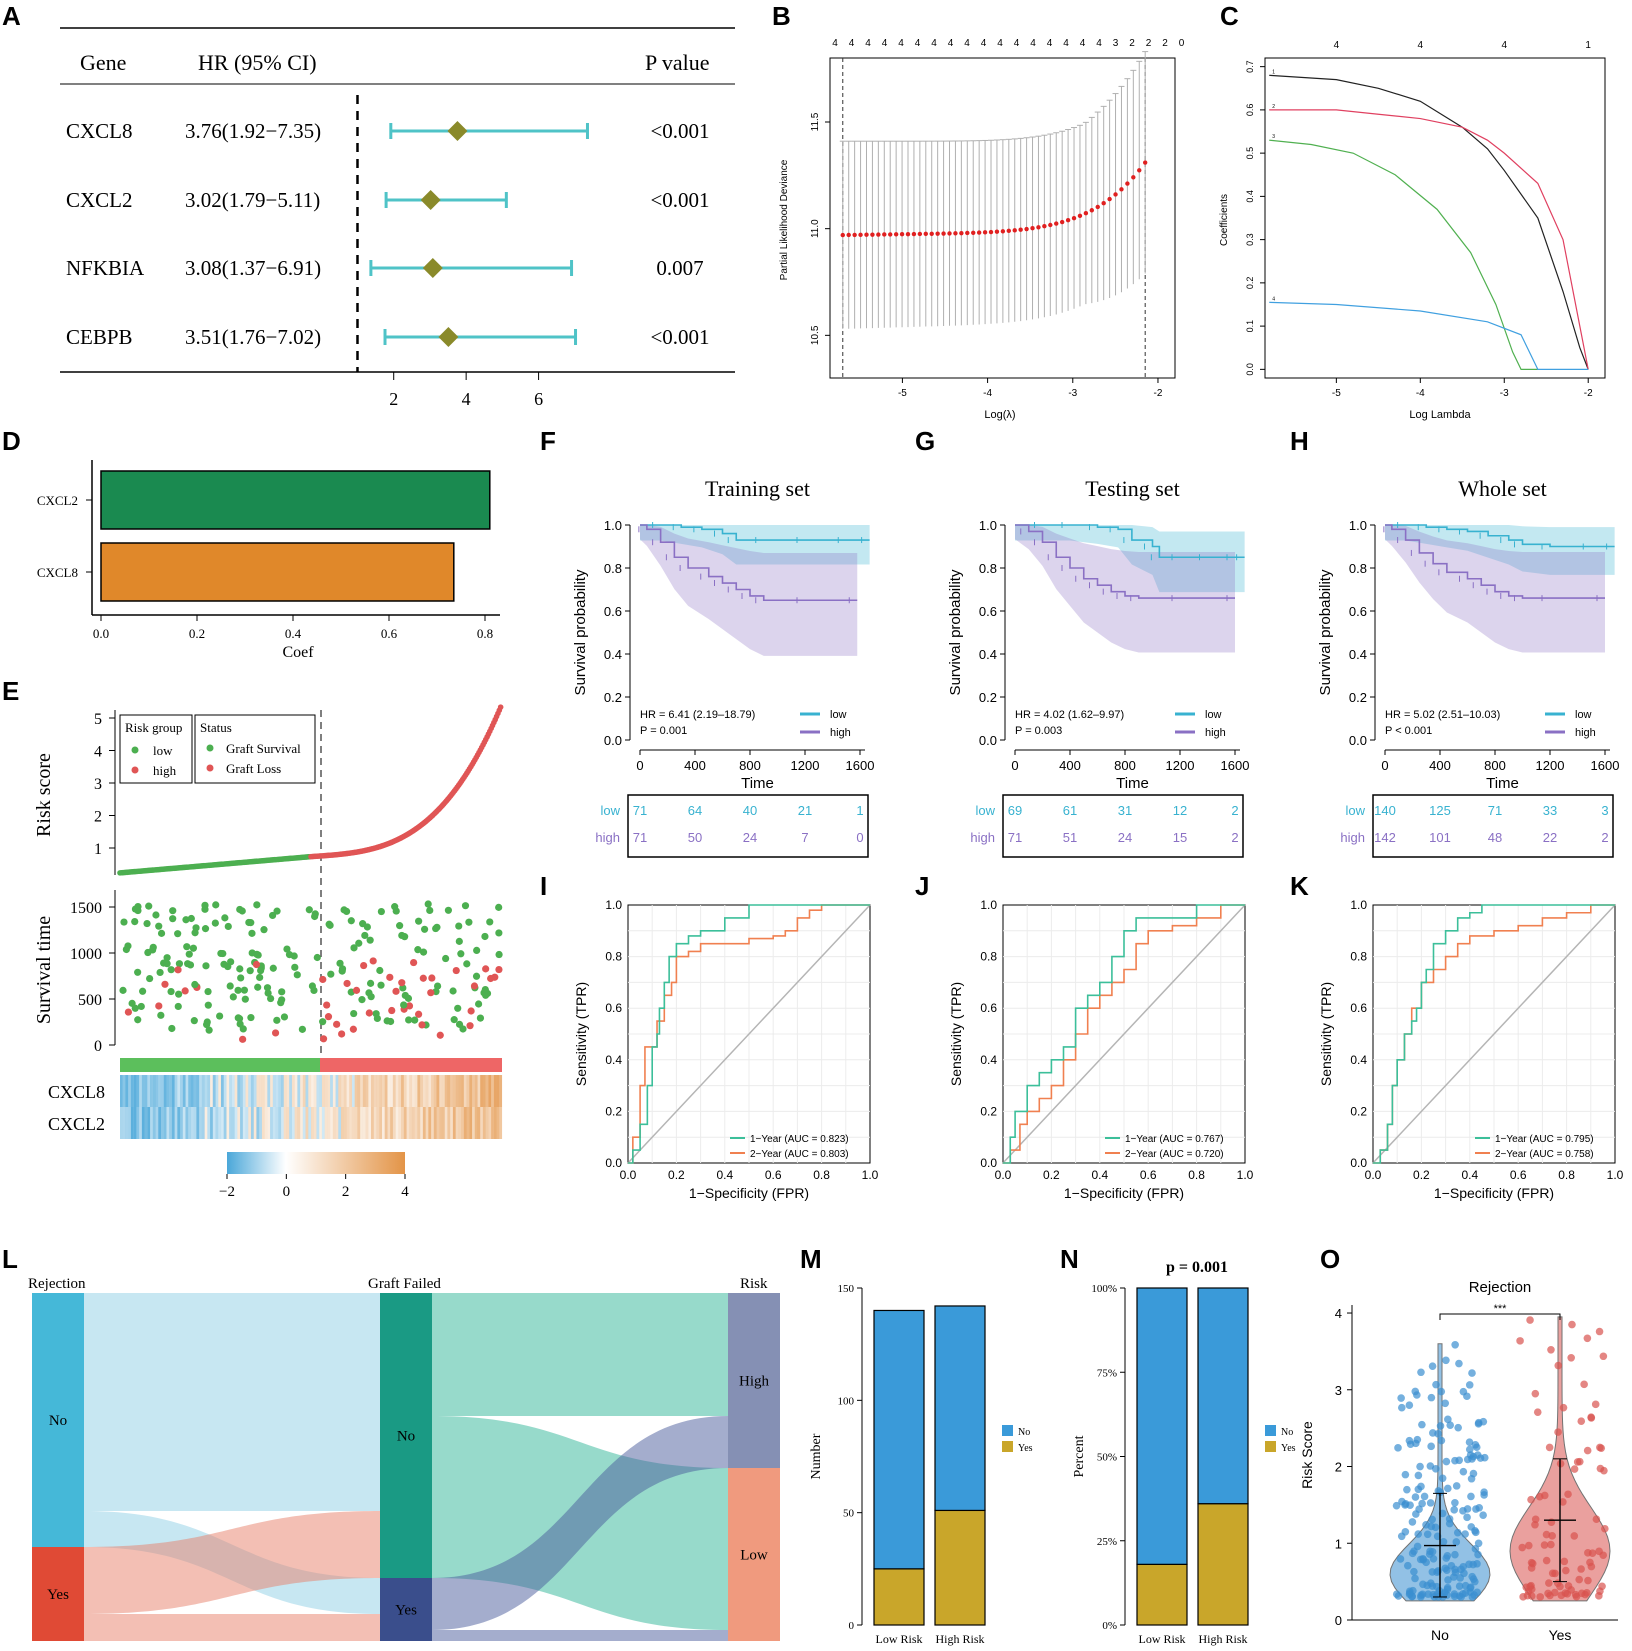  I want to click on roc-x-tick-label: 0.4, so click(1469, 1175).